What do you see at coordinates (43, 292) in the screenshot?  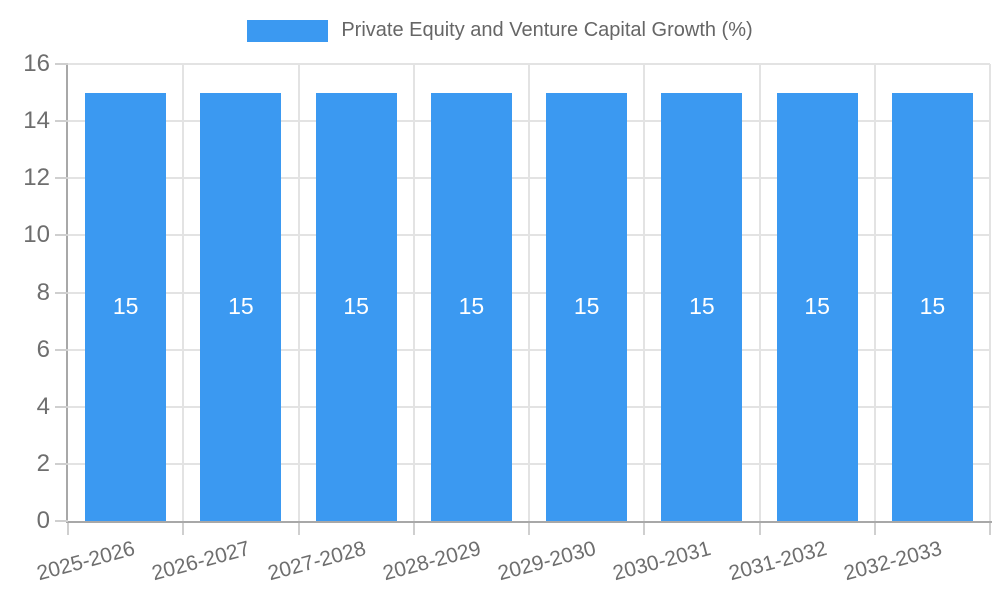 I see `y-axis-tick-label: 8` at bounding box center [43, 292].